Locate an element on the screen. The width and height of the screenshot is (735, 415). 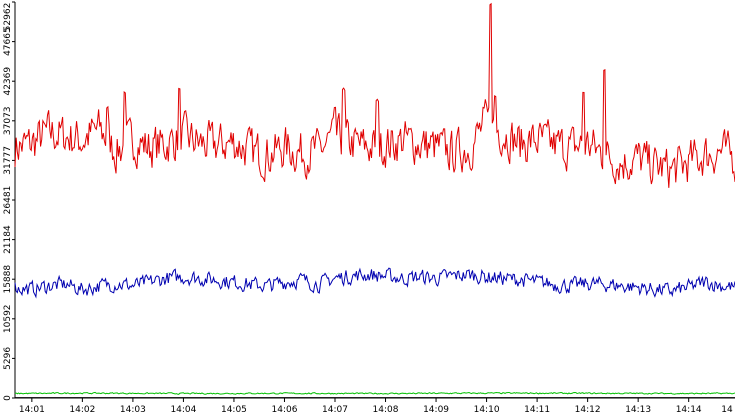
x-tick-label: 14:09 is located at coordinates (436, 410).